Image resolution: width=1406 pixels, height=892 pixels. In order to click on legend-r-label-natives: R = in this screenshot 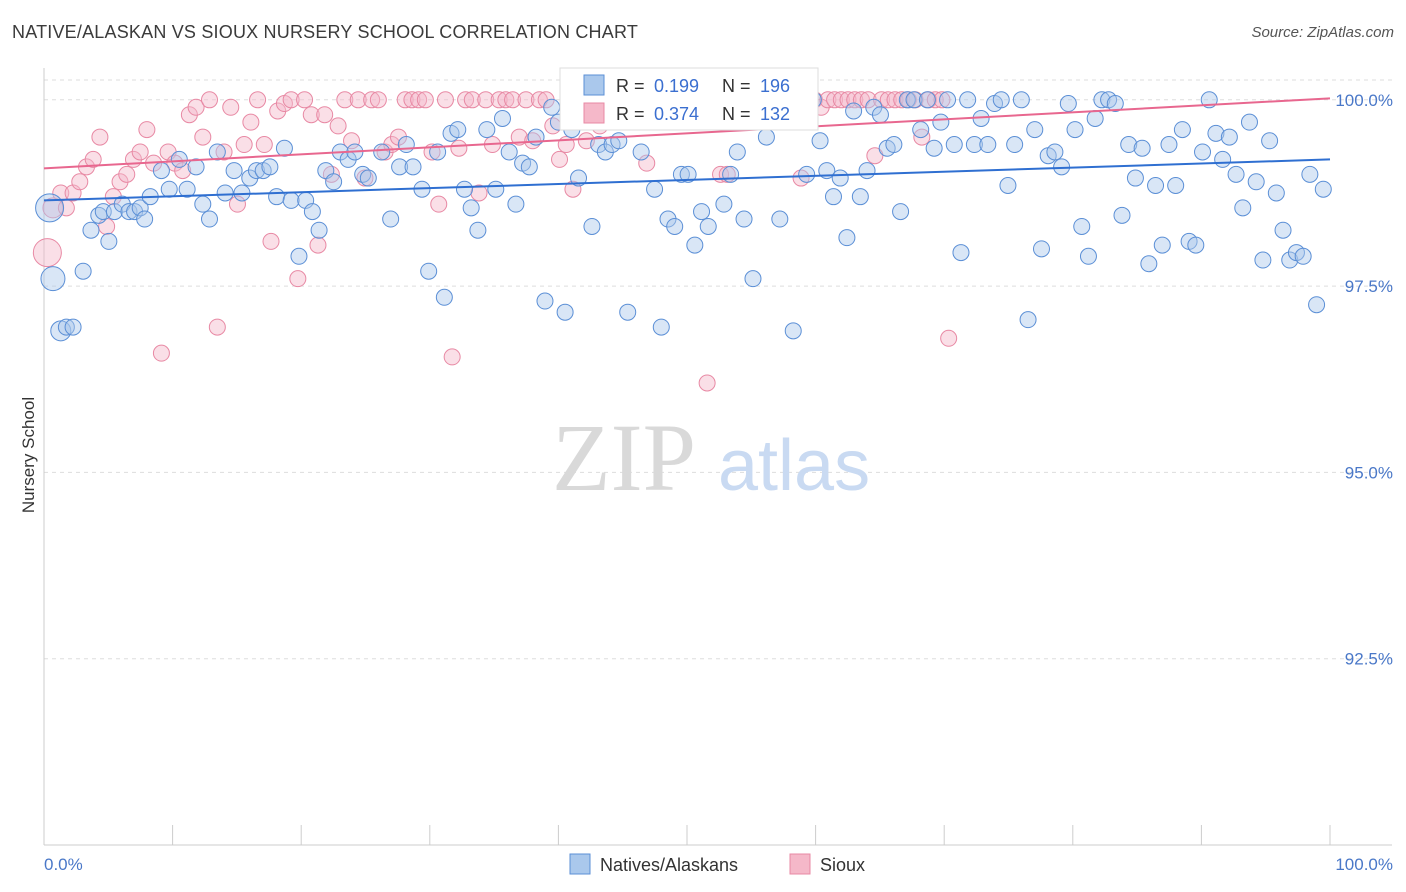, I will do `click(630, 86)`.